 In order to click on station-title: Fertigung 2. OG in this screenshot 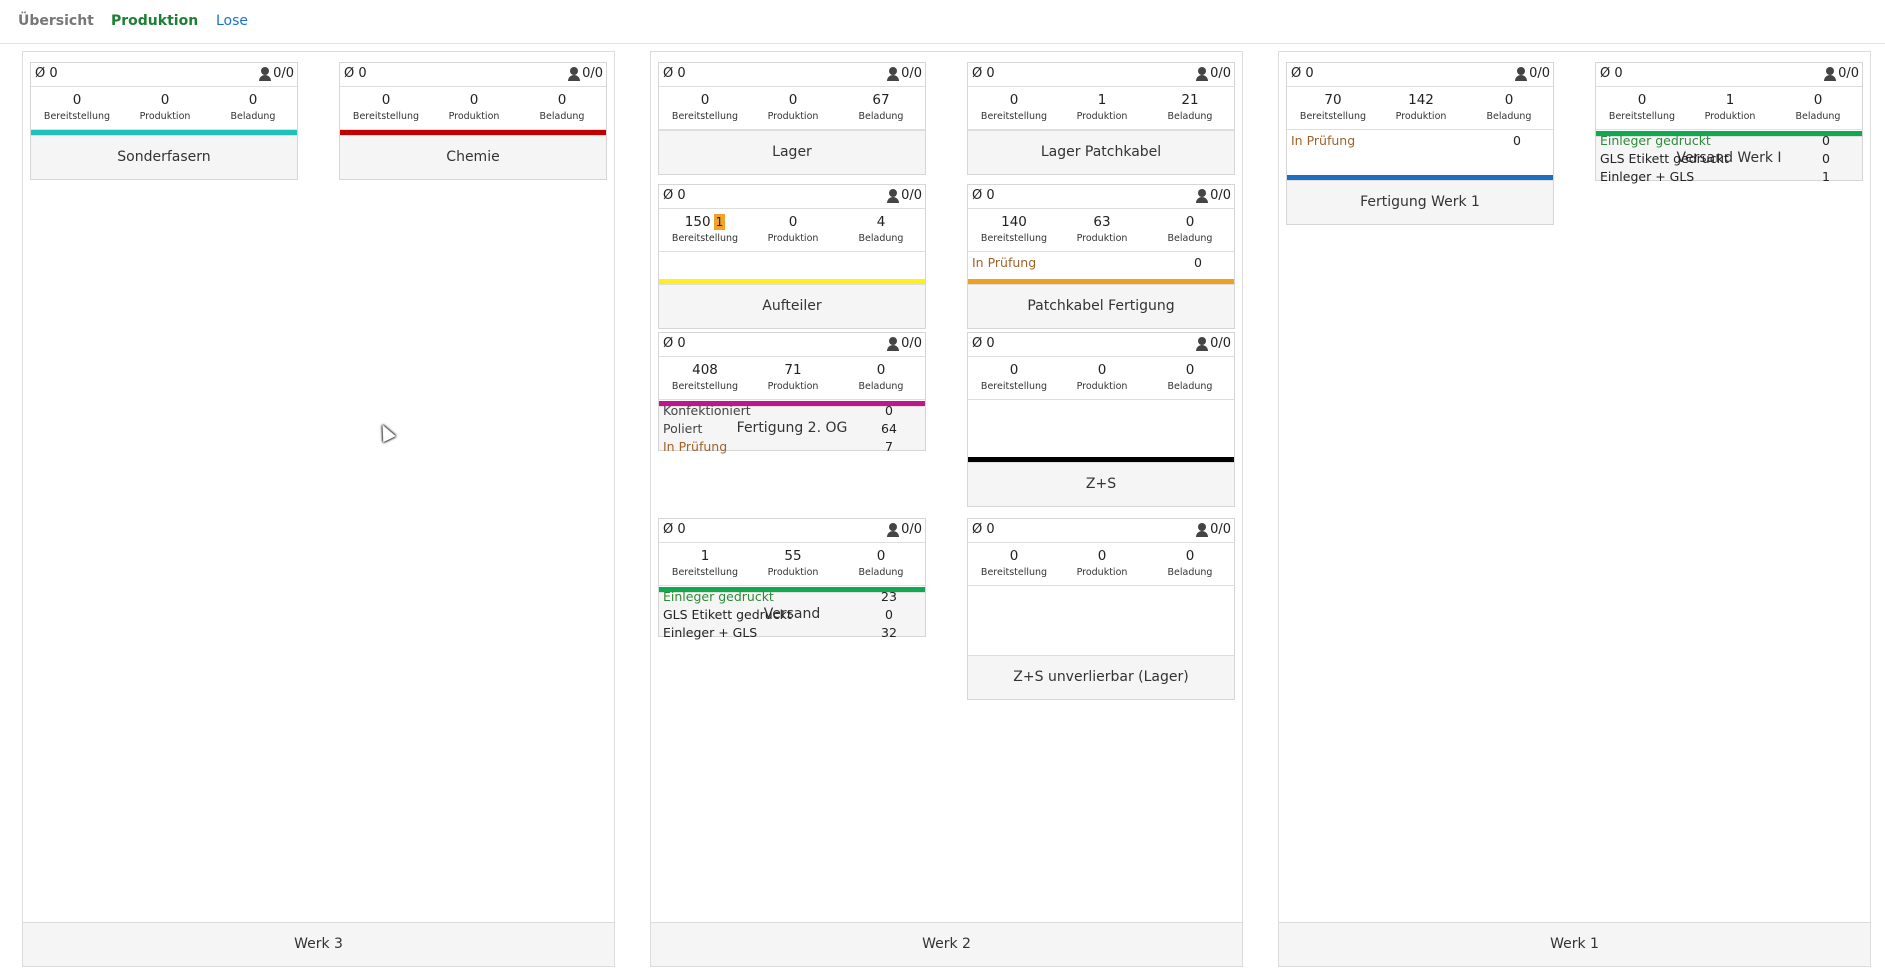, I will do `click(792, 428)`.